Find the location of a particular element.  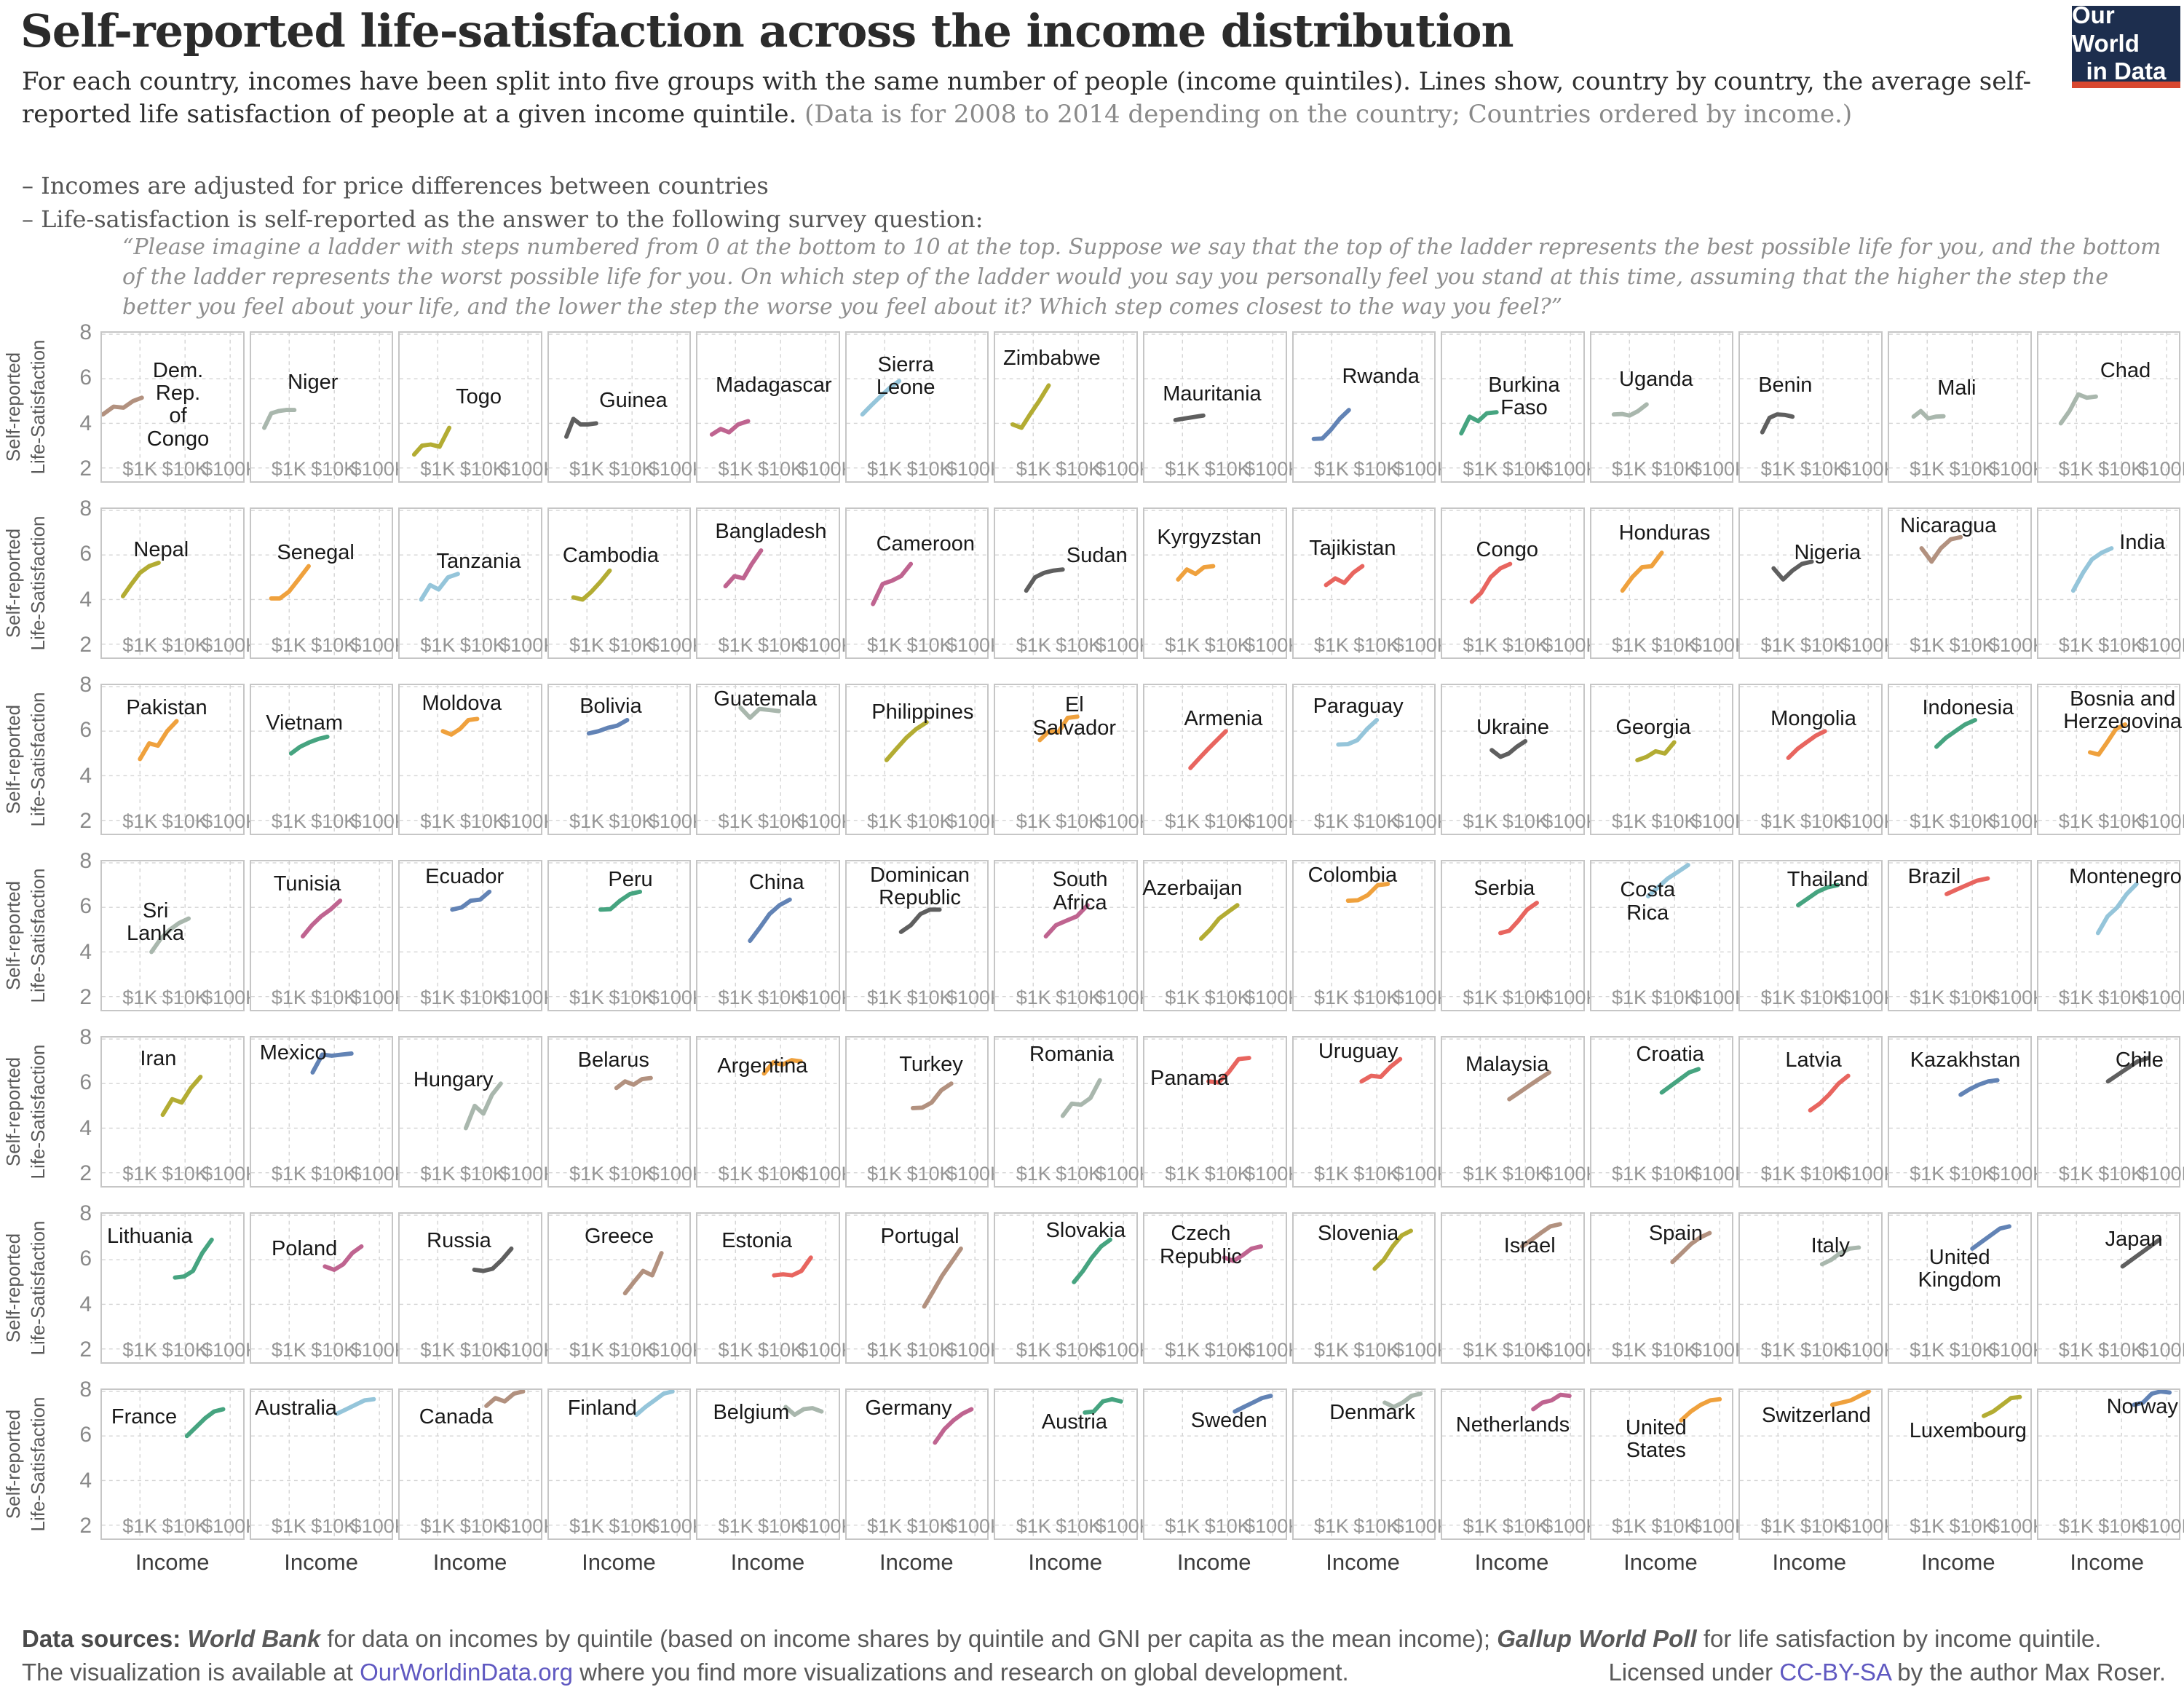

country-label: Georgia is located at coordinates (1653, 727).